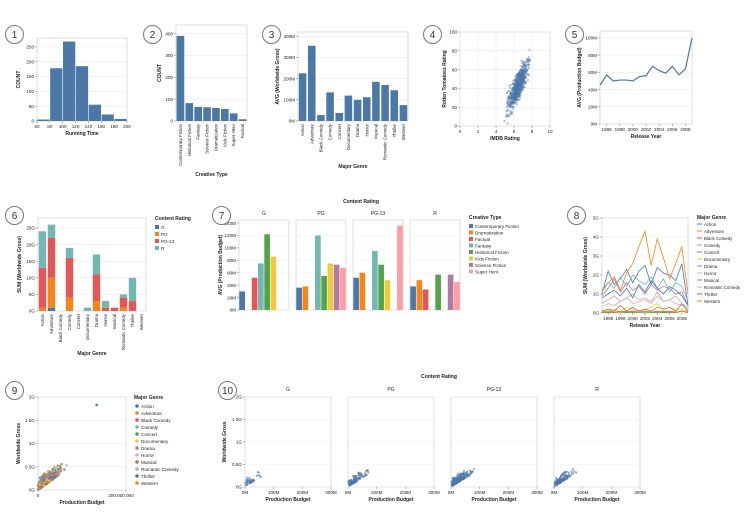 The width and height of the screenshot is (747, 531). Describe the element at coordinates (147, 455) in the screenshot. I see `c9-legend-label: Horror` at that location.